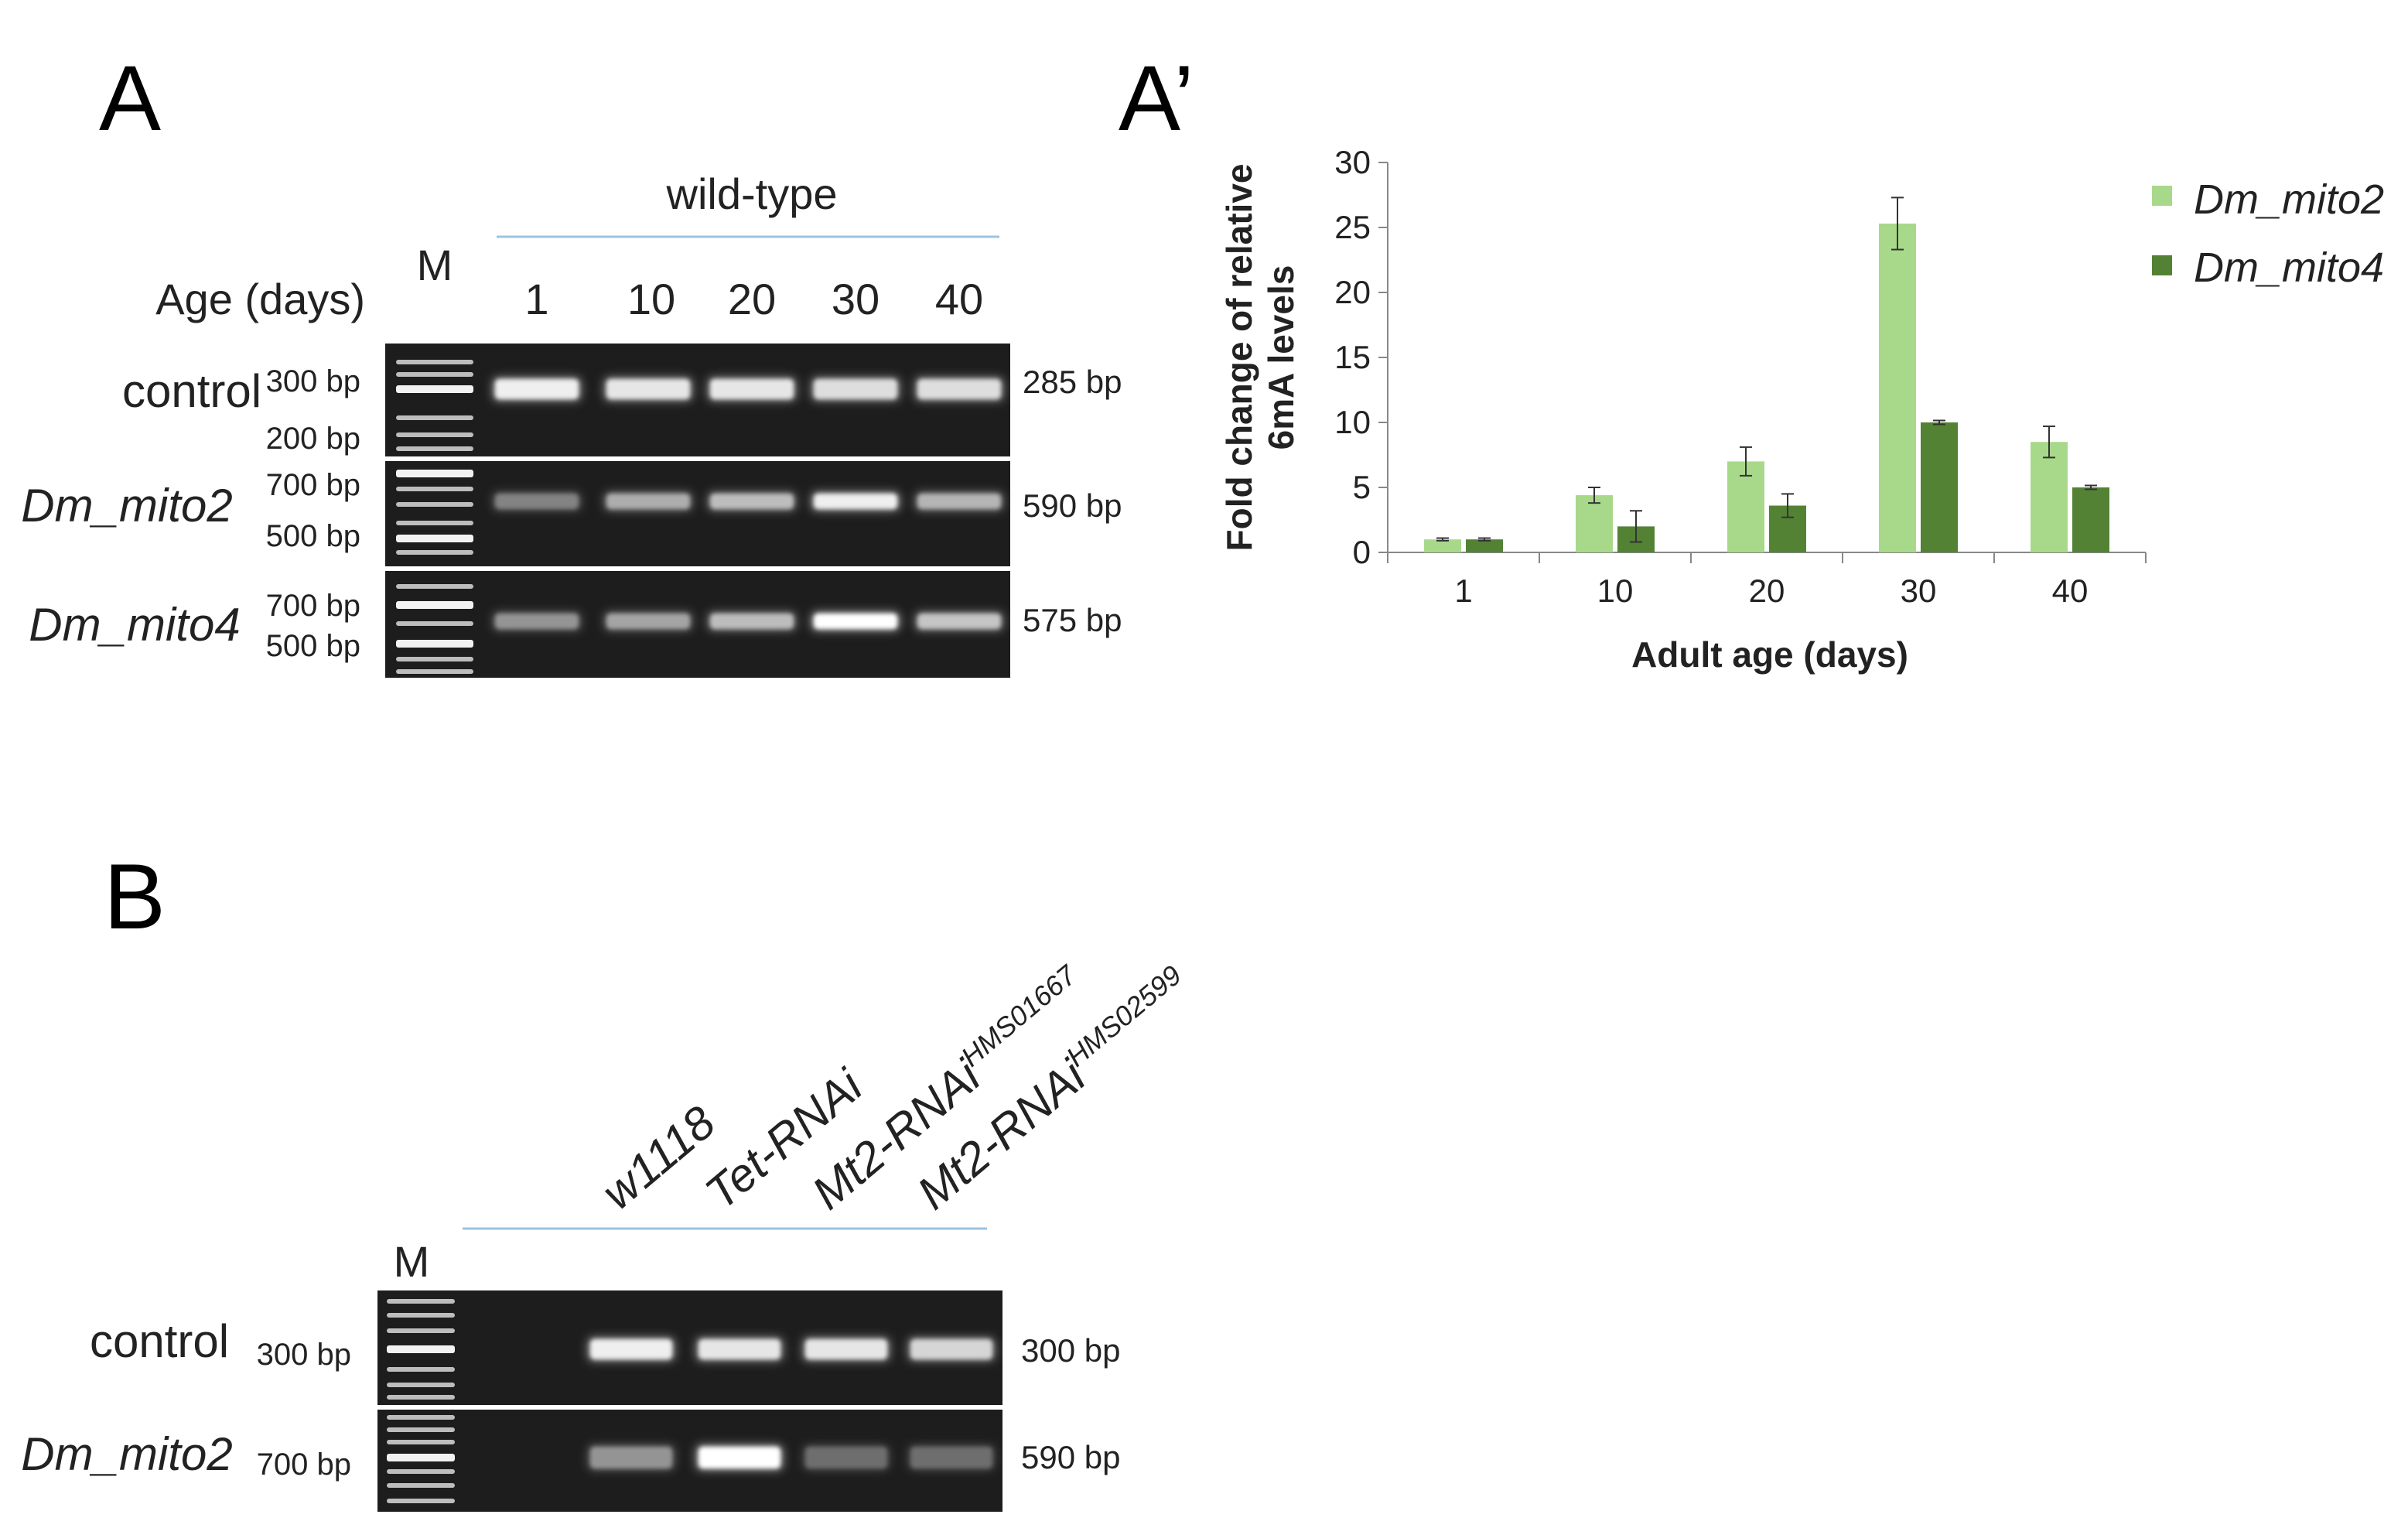 This screenshot has width=2408, height=1528. What do you see at coordinates (1072, 505) in the screenshot?
I see `product-size-mito2: 590 bp` at bounding box center [1072, 505].